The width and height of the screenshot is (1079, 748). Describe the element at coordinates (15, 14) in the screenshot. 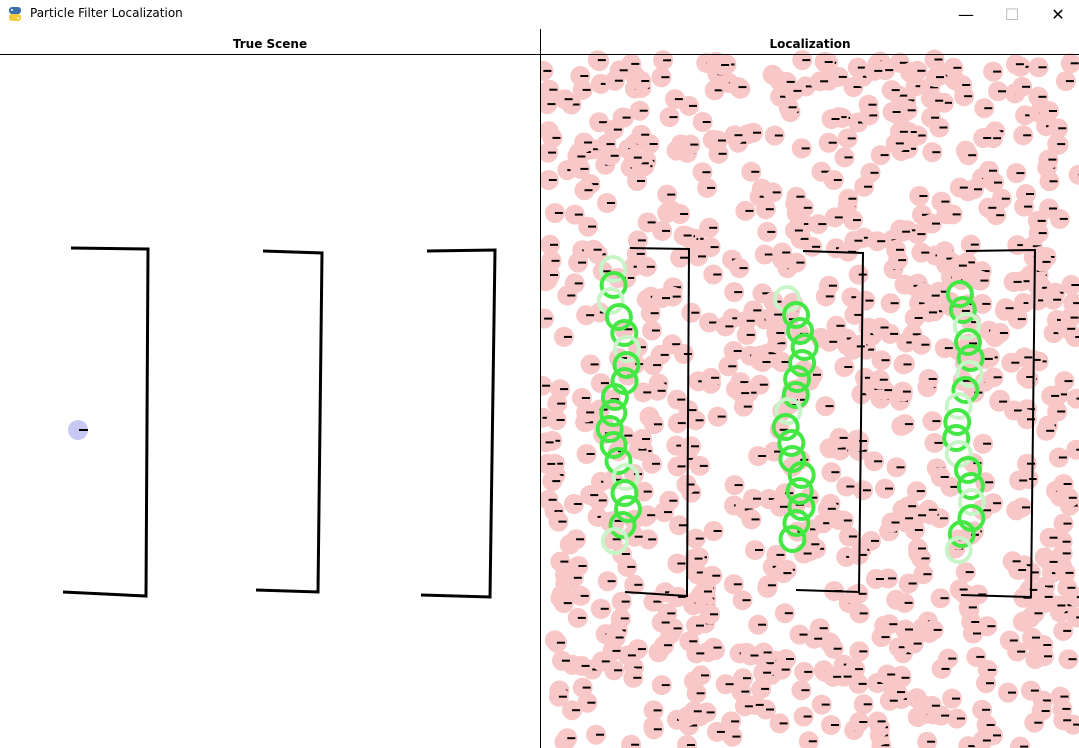

I see `python-icon` at that location.